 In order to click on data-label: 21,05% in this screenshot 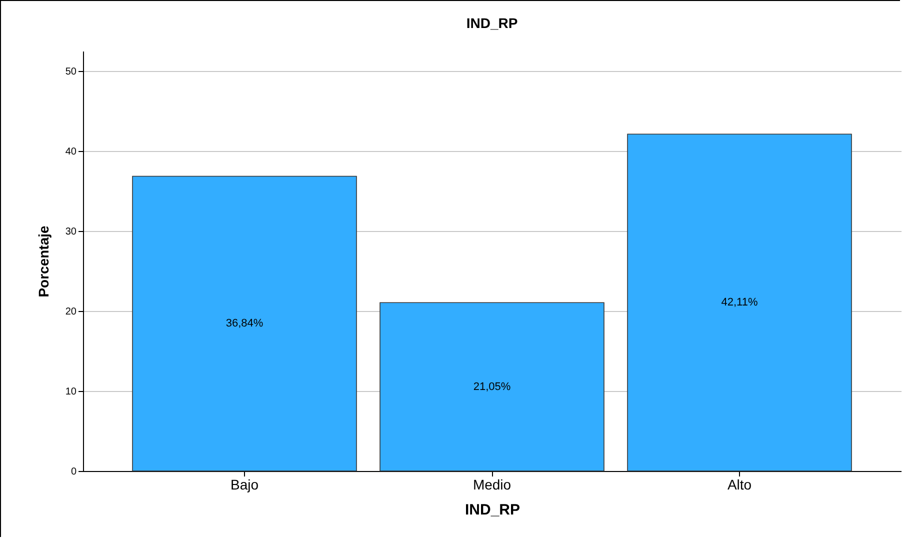, I will do `click(492, 386)`.